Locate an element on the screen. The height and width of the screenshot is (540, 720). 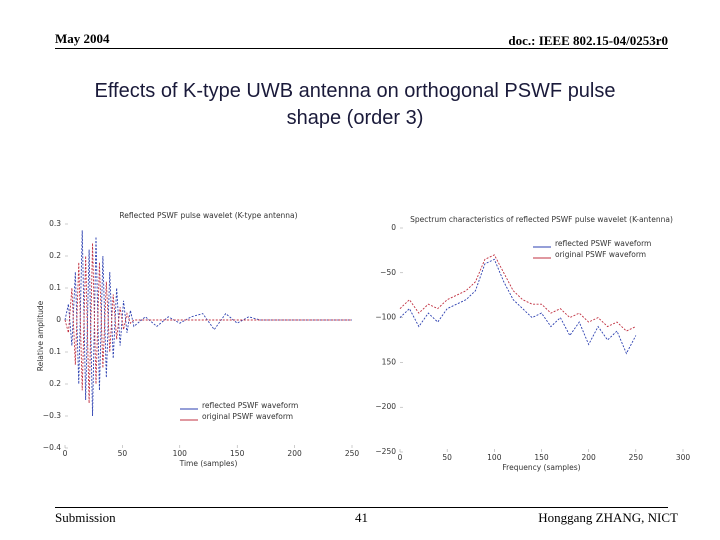
y-tick-label: −100 is located at coordinates (385, 317).